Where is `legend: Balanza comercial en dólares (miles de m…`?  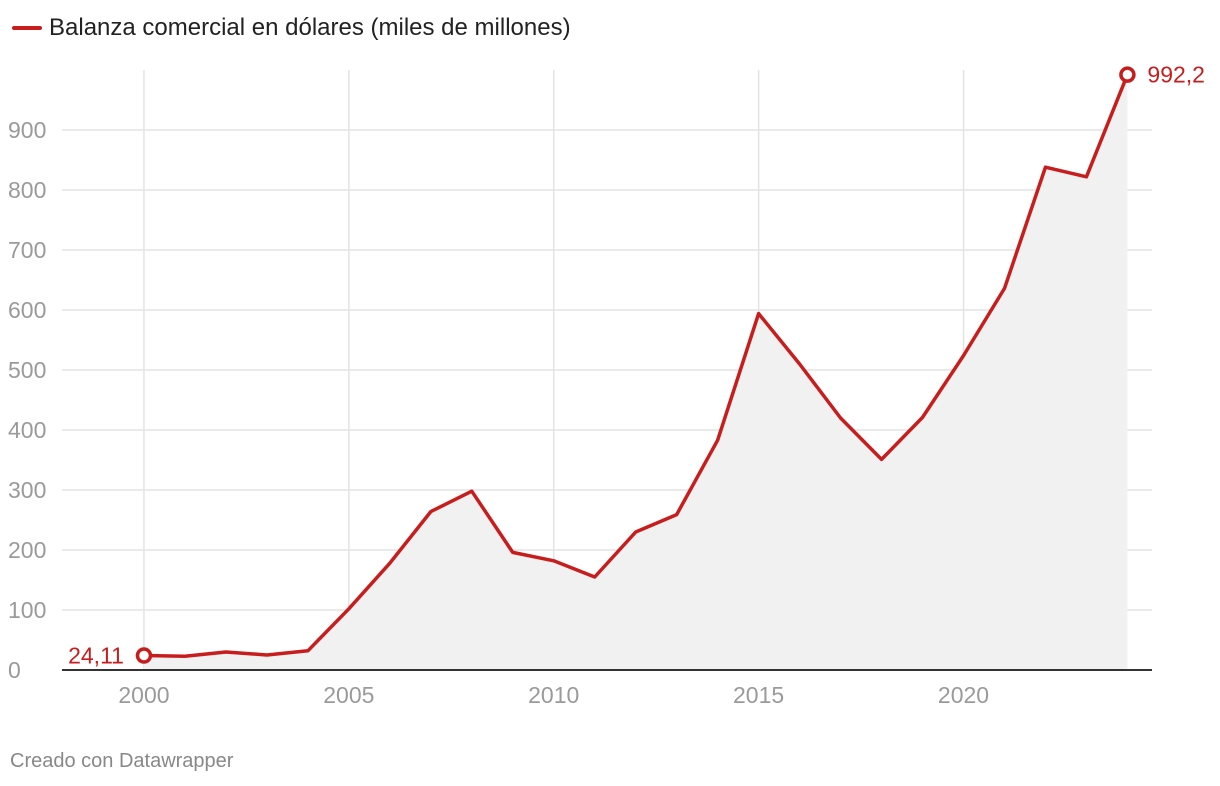
legend: Balanza comercial en dólares (miles de m… is located at coordinates (291, 28).